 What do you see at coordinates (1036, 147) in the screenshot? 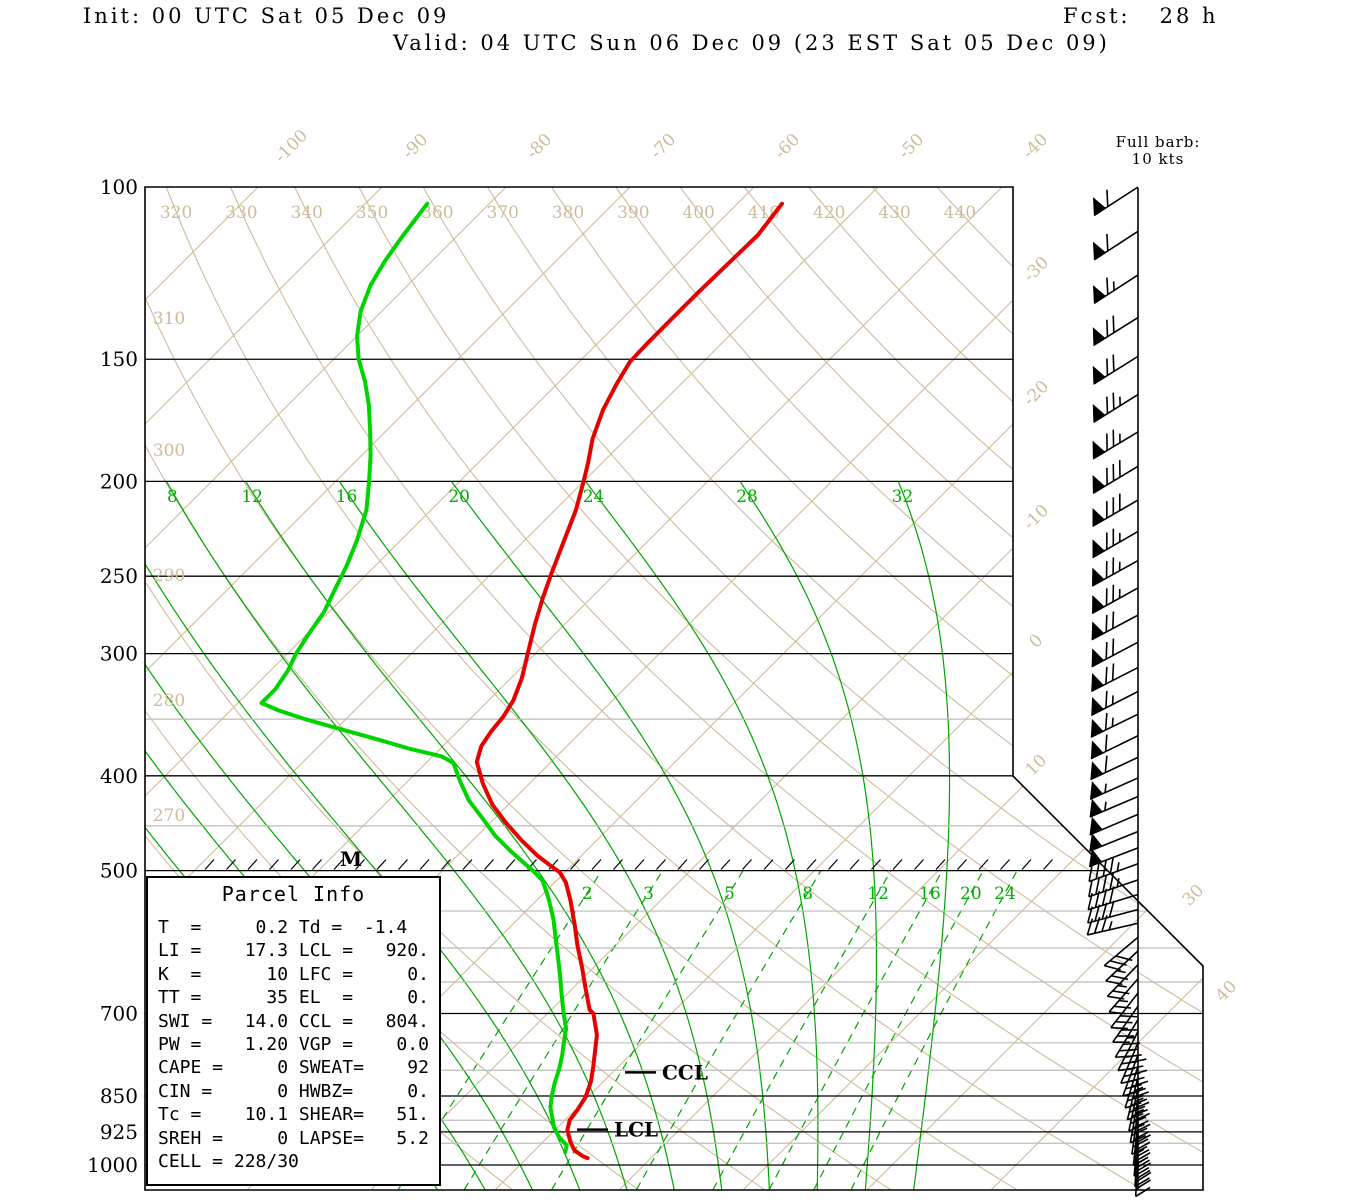
I see `chart-label: -40` at bounding box center [1036, 147].